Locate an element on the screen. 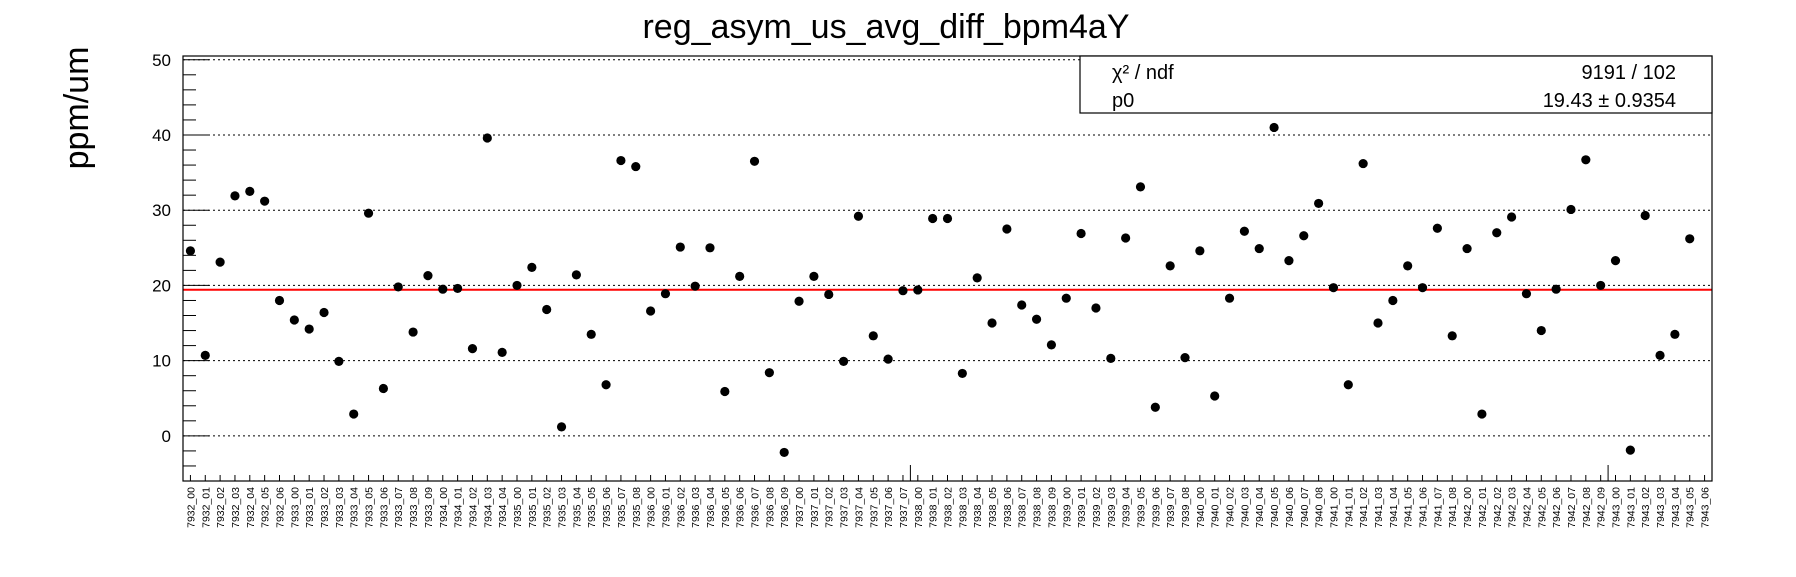  x-tick-label-7933_08: 7933_08 is located at coordinates (414, 507).